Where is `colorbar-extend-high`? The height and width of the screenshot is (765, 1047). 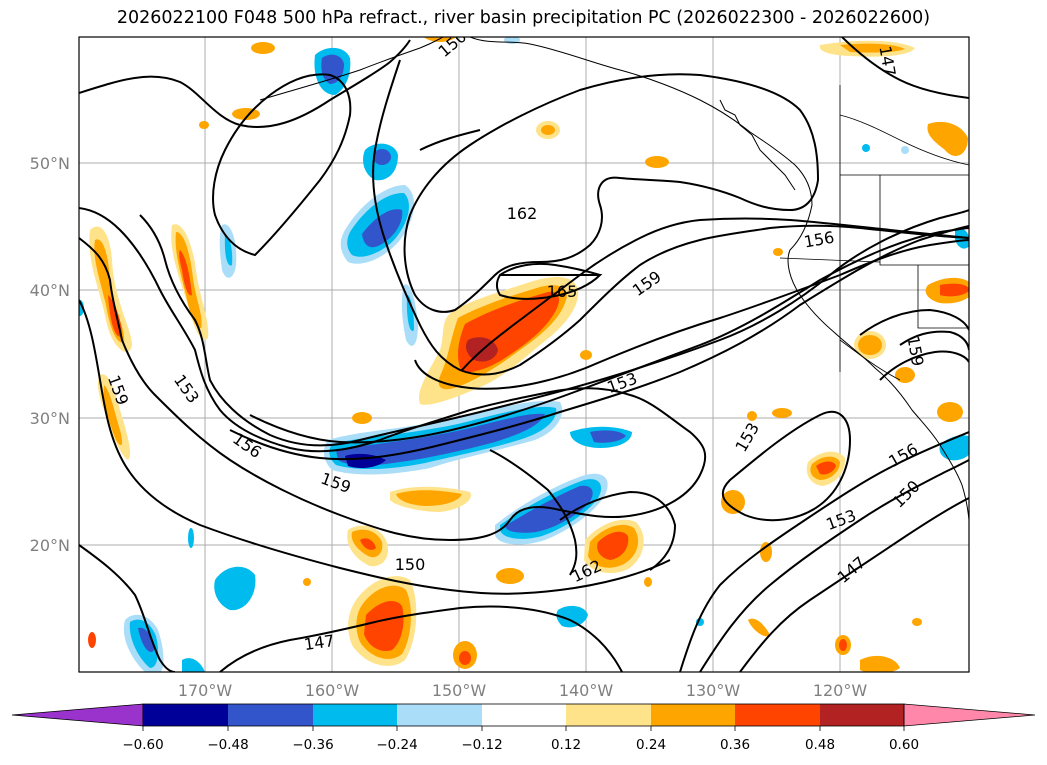 colorbar-extend-high is located at coordinates (969, 715).